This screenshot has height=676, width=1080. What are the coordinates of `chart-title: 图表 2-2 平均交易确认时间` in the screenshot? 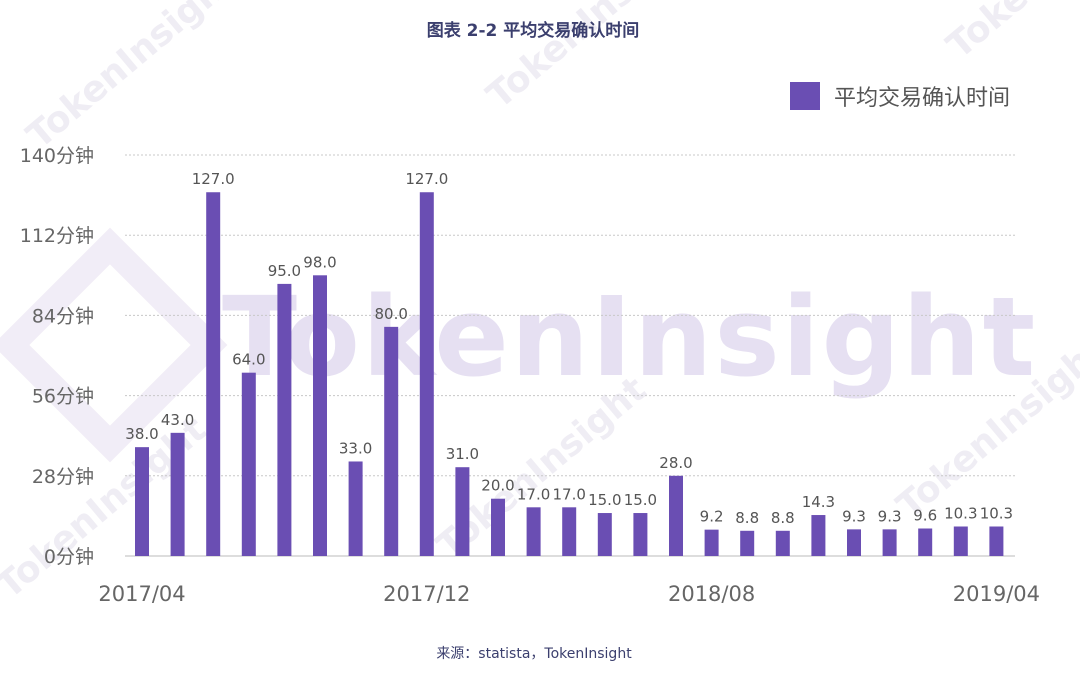 It's located at (533, 30).